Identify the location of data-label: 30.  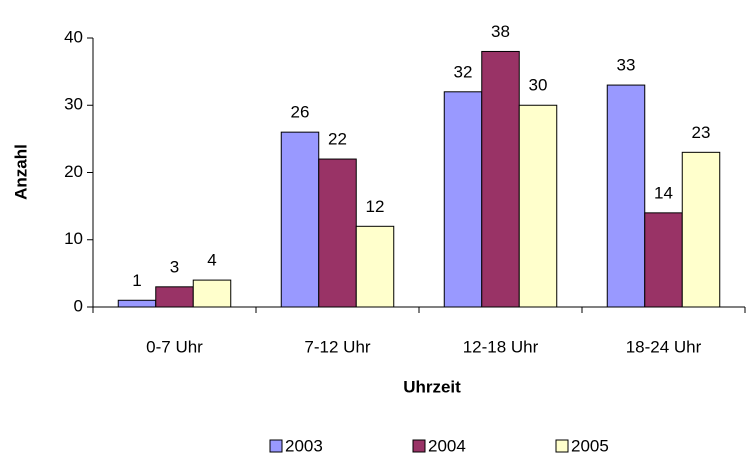
(538, 85).